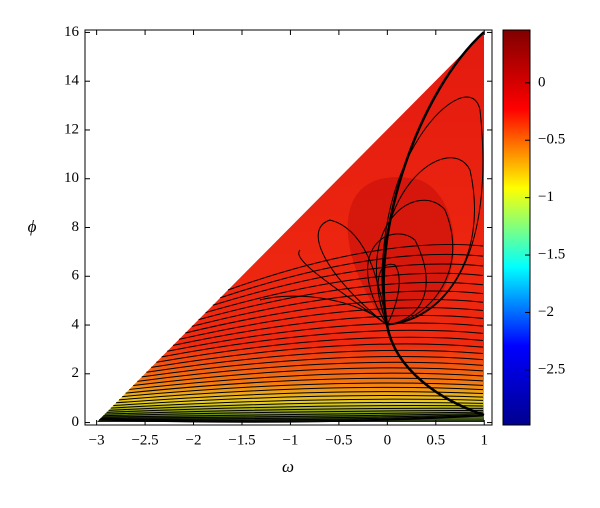 The height and width of the screenshot is (508, 600). What do you see at coordinates (546, 312) in the screenshot?
I see `colorbar-tick-label: −2` at bounding box center [546, 312].